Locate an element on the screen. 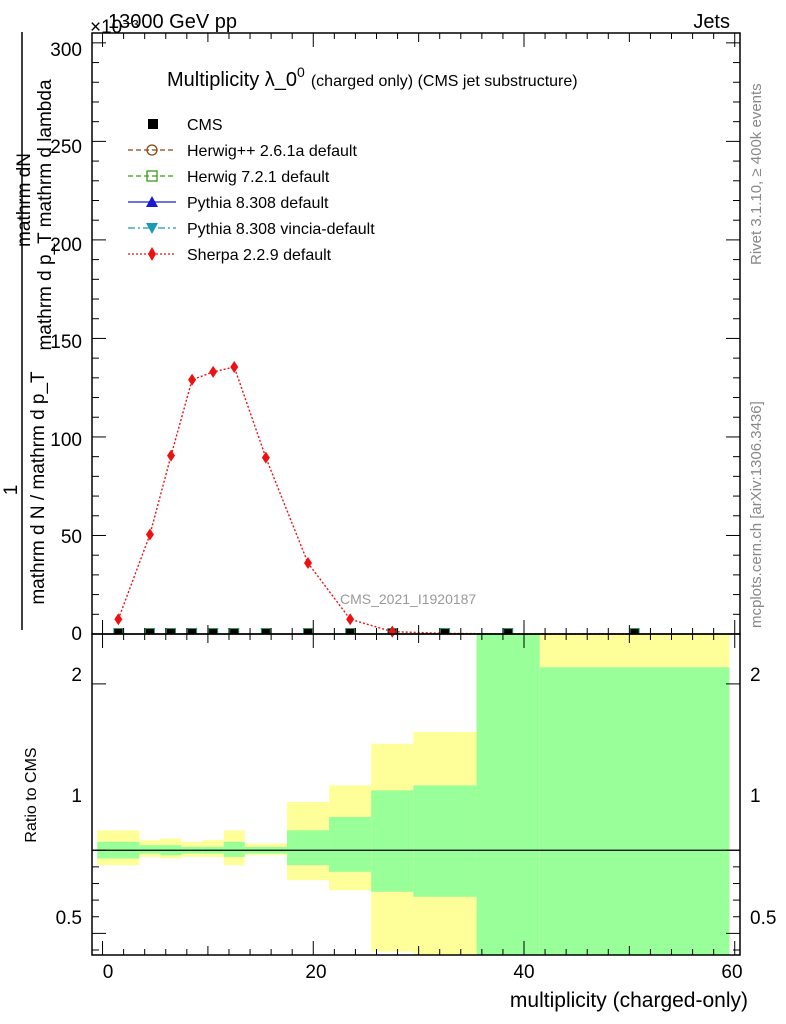  y-tick-label: 50 is located at coordinates (71, 537).